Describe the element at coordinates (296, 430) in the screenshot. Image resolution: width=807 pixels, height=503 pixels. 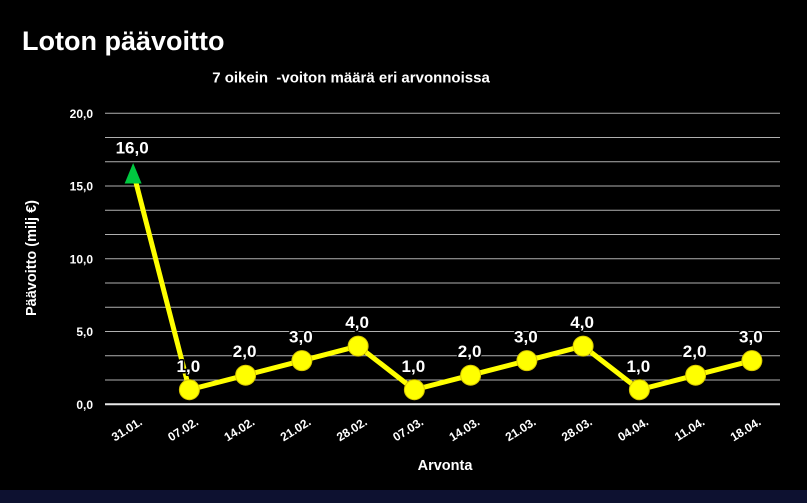
I see `x-tick-label: 21.02.` at that location.